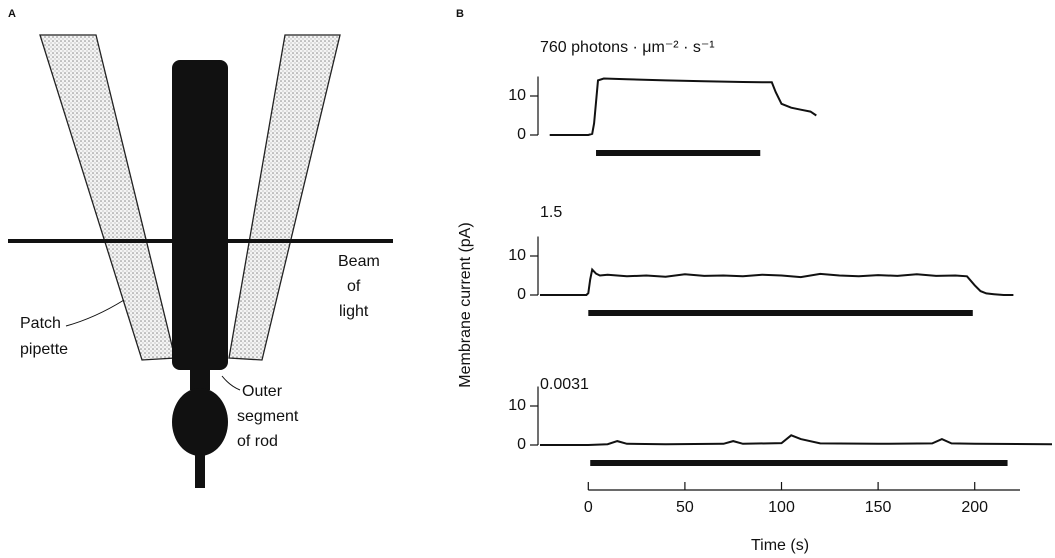  What do you see at coordinates (974, 507) in the screenshot?
I see `x-tick-label: 200` at bounding box center [974, 507].